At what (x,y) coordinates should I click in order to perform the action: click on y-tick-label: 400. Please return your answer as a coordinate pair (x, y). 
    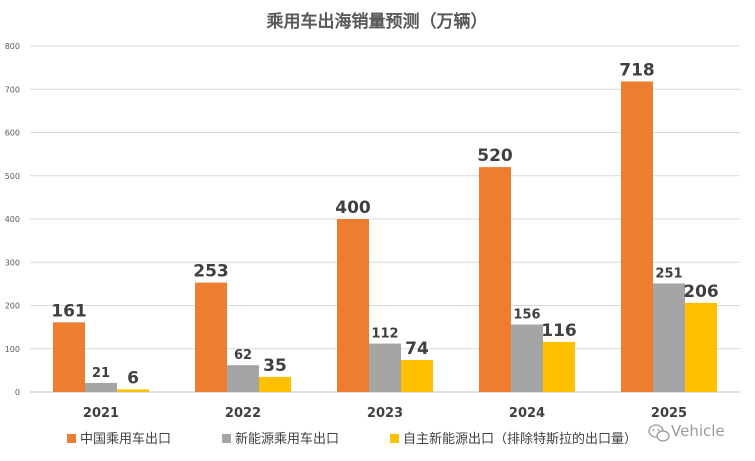
    Looking at the image, I should click on (12, 219).